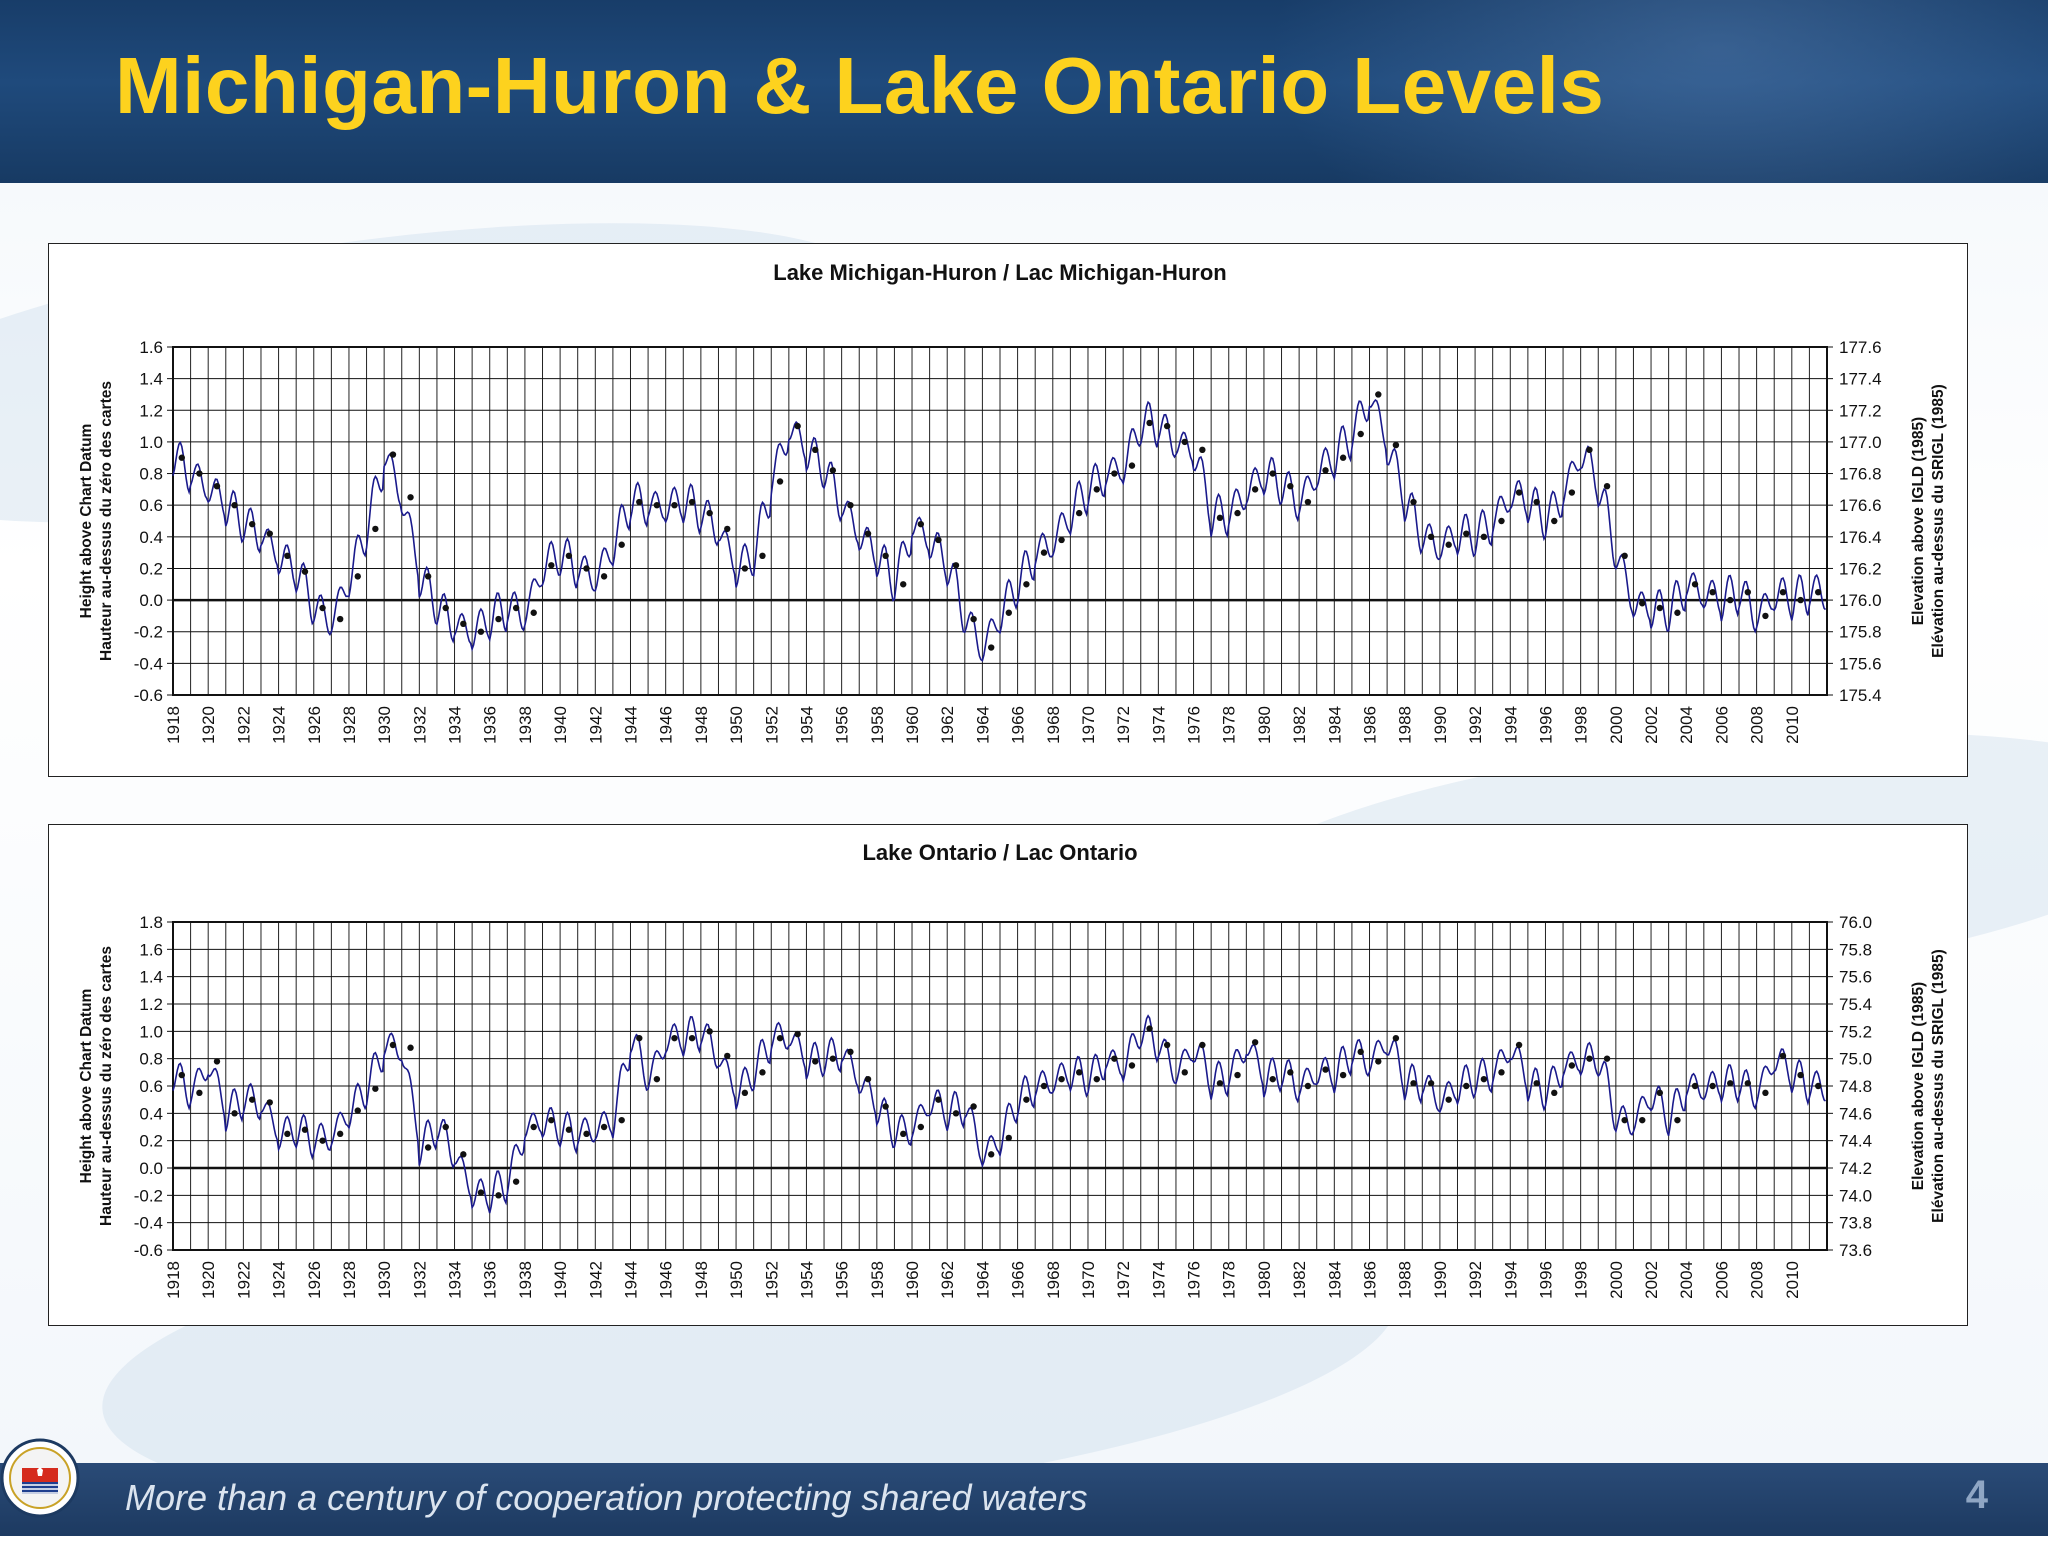 Image resolution: width=2048 pixels, height=1559 pixels. What do you see at coordinates (1475, 725) in the screenshot?
I see `x-tick-label: 1992` at bounding box center [1475, 725].